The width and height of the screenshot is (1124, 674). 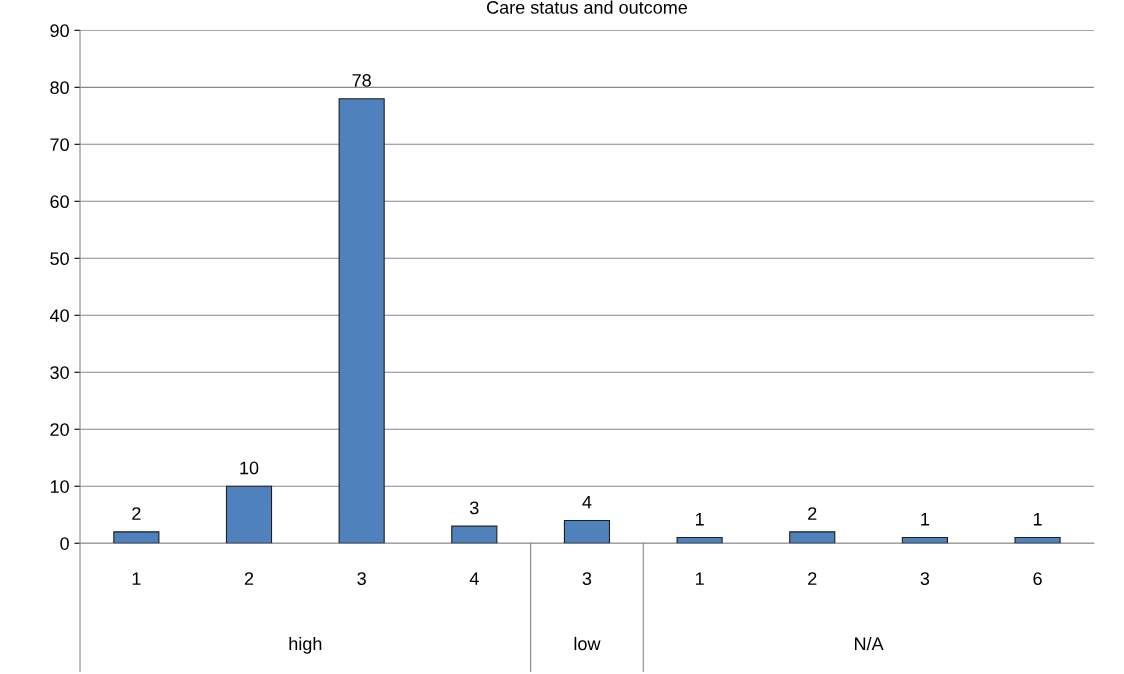 What do you see at coordinates (59, 315) in the screenshot?
I see `y-tick-label: 40` at bounding box center [59, 315].